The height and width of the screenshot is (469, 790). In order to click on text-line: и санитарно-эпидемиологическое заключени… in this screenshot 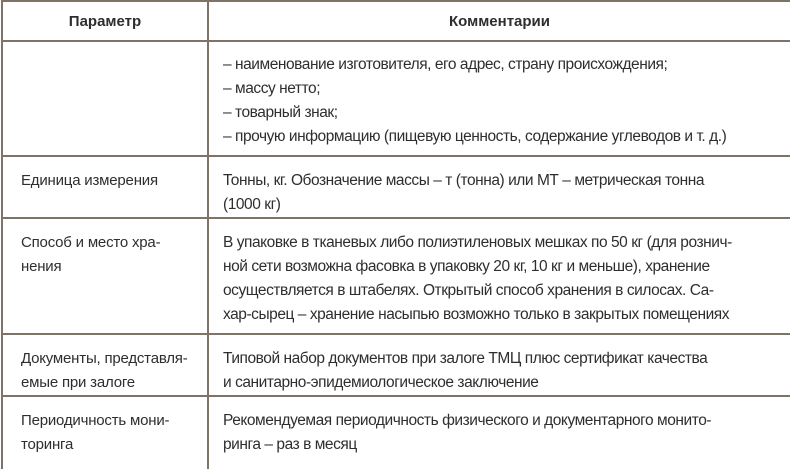, I will do `click(381, 382)`.